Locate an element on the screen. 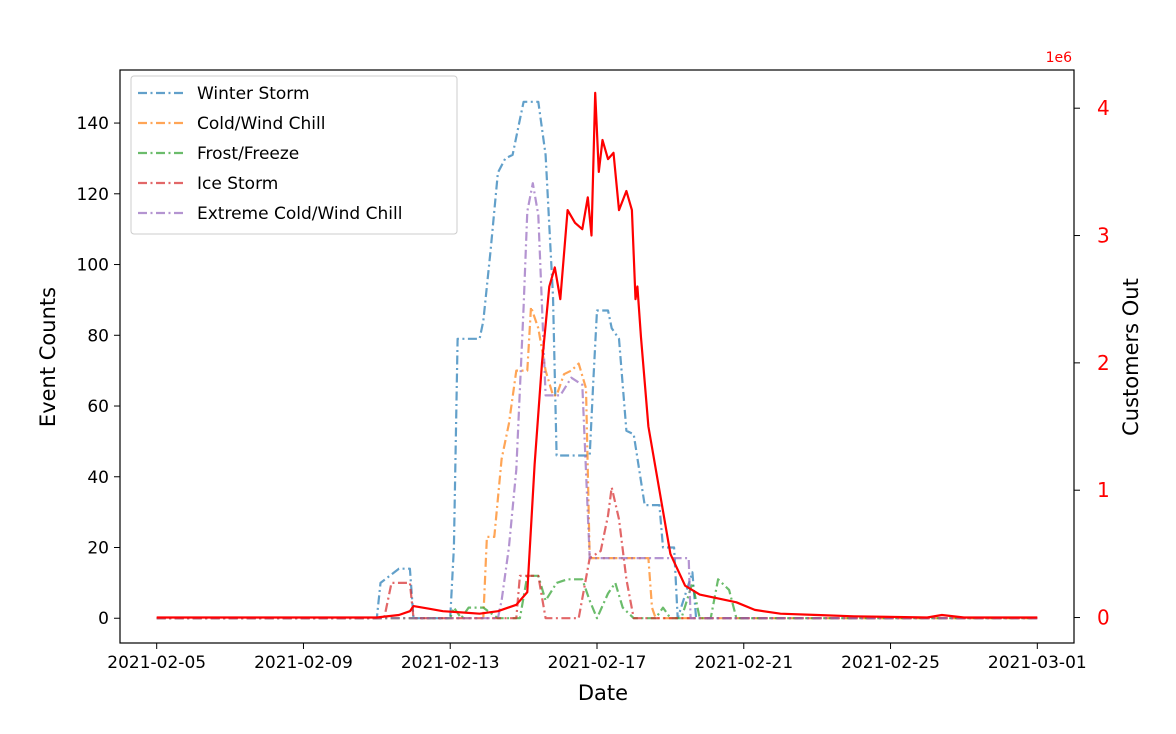 The height and width of the screenshot is (734, 1176). y2-offset-text: 1e6 is located at coordinates (1059, 58).